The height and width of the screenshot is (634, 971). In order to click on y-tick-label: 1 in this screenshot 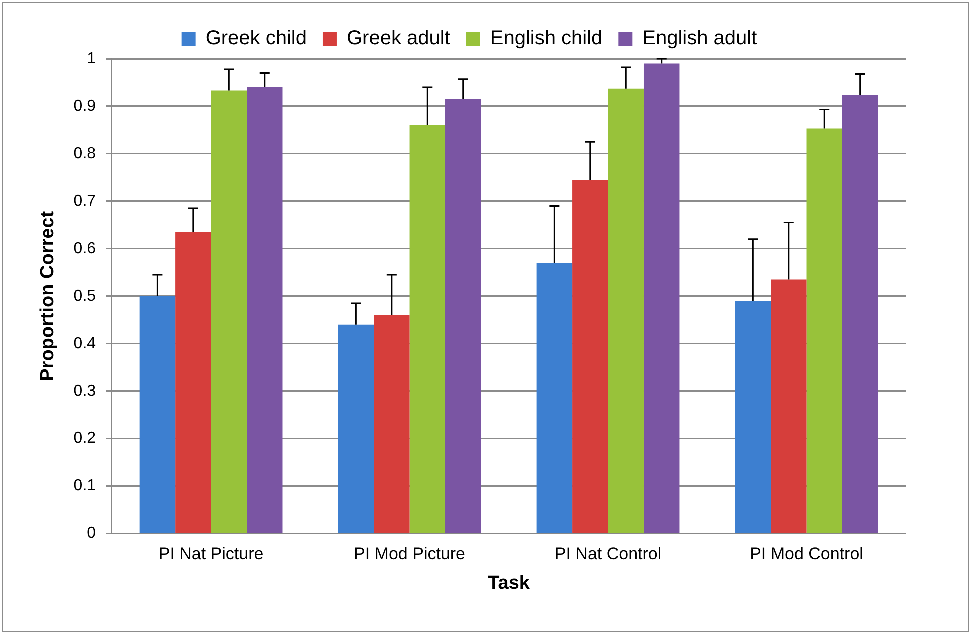, I will do `click(91, 59)`.